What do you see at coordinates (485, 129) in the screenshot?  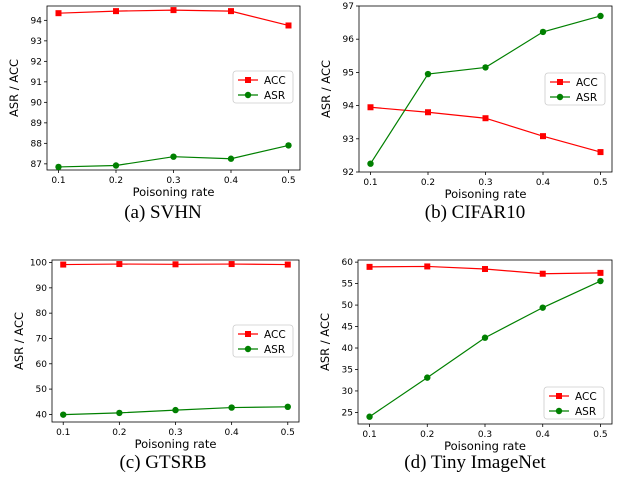 I see `series-line-acc` at bounding box center [485, 129].